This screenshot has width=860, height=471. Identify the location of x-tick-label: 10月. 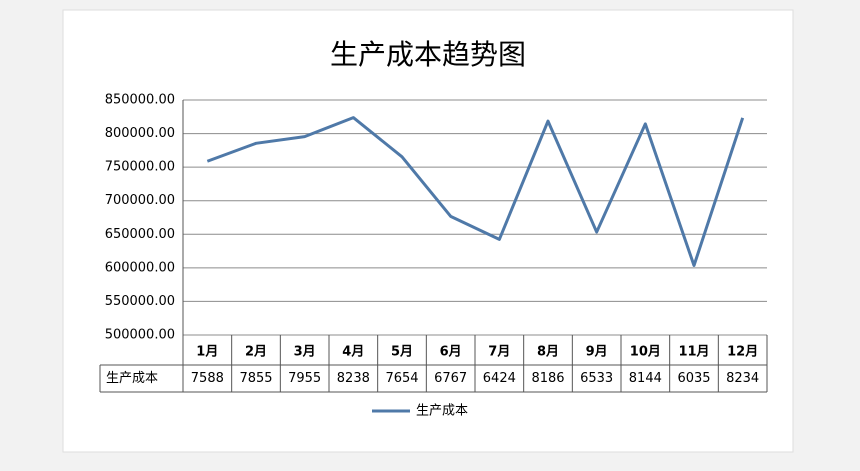
(645, 352).